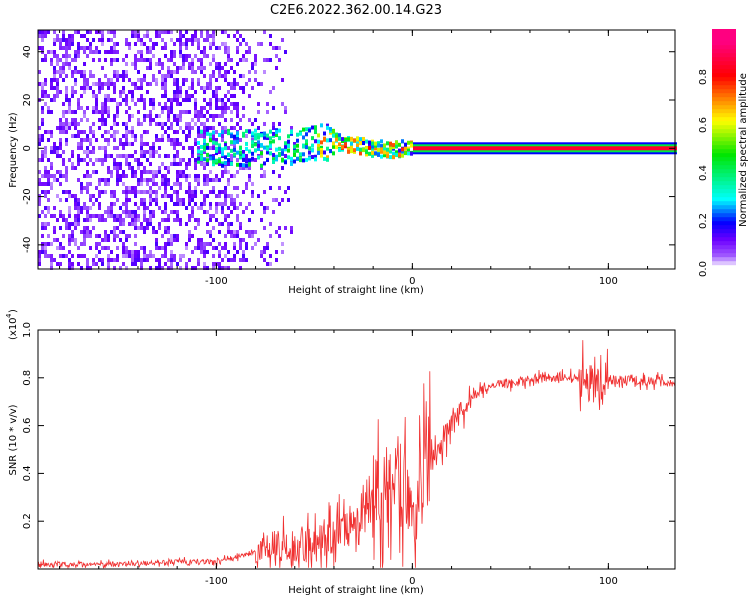 Image resolution: width=750 pixels, height=600 pixels. I want to click on colorbar-segment, so click(724, 91).